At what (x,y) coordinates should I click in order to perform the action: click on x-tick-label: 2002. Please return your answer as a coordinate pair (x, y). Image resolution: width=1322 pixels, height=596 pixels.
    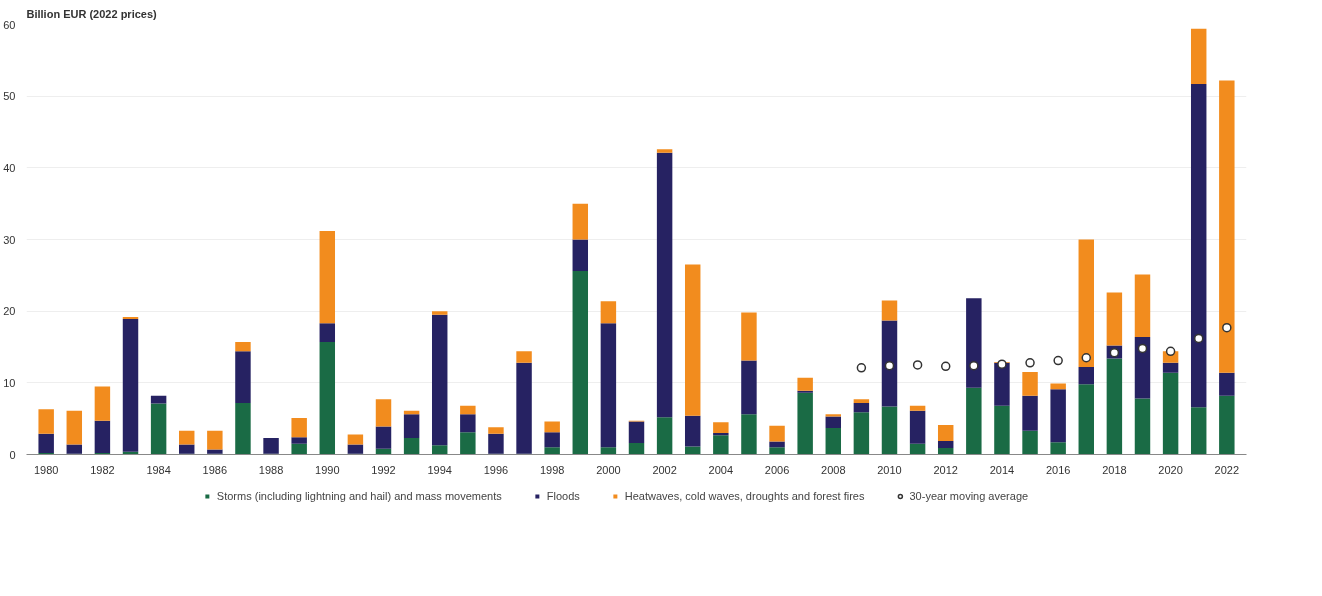
    Looking at the image, I should click on (664, 469).